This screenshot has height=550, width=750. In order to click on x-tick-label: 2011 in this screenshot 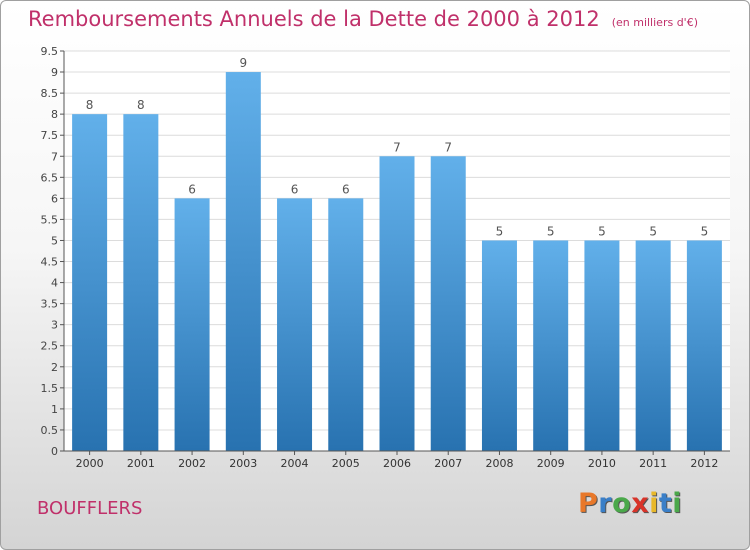, I will do `click(653, 463)`.